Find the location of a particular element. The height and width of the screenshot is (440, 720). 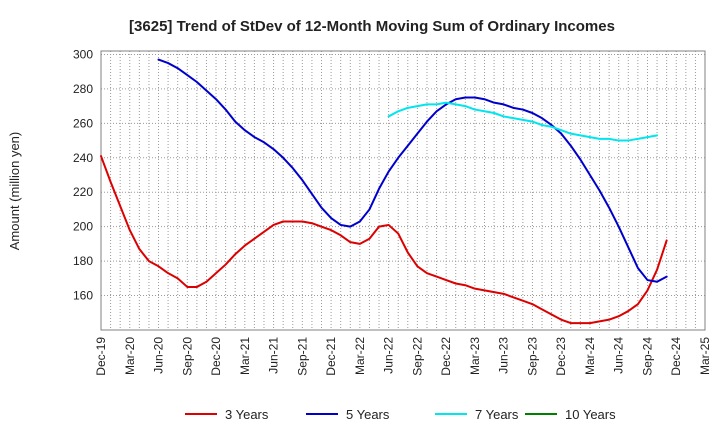

x-tick-label: Jun-24 is located at coordinates (619, 355).